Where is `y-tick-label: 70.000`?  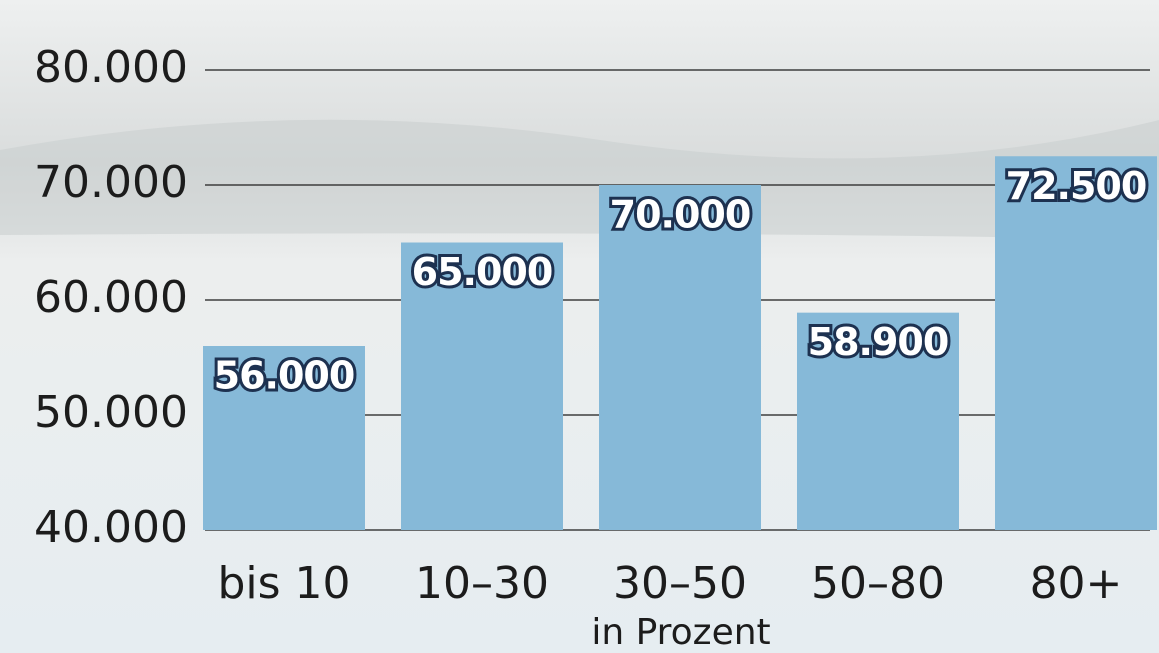
y-tick-label: 70.000 is located at coordinates (111, 182).